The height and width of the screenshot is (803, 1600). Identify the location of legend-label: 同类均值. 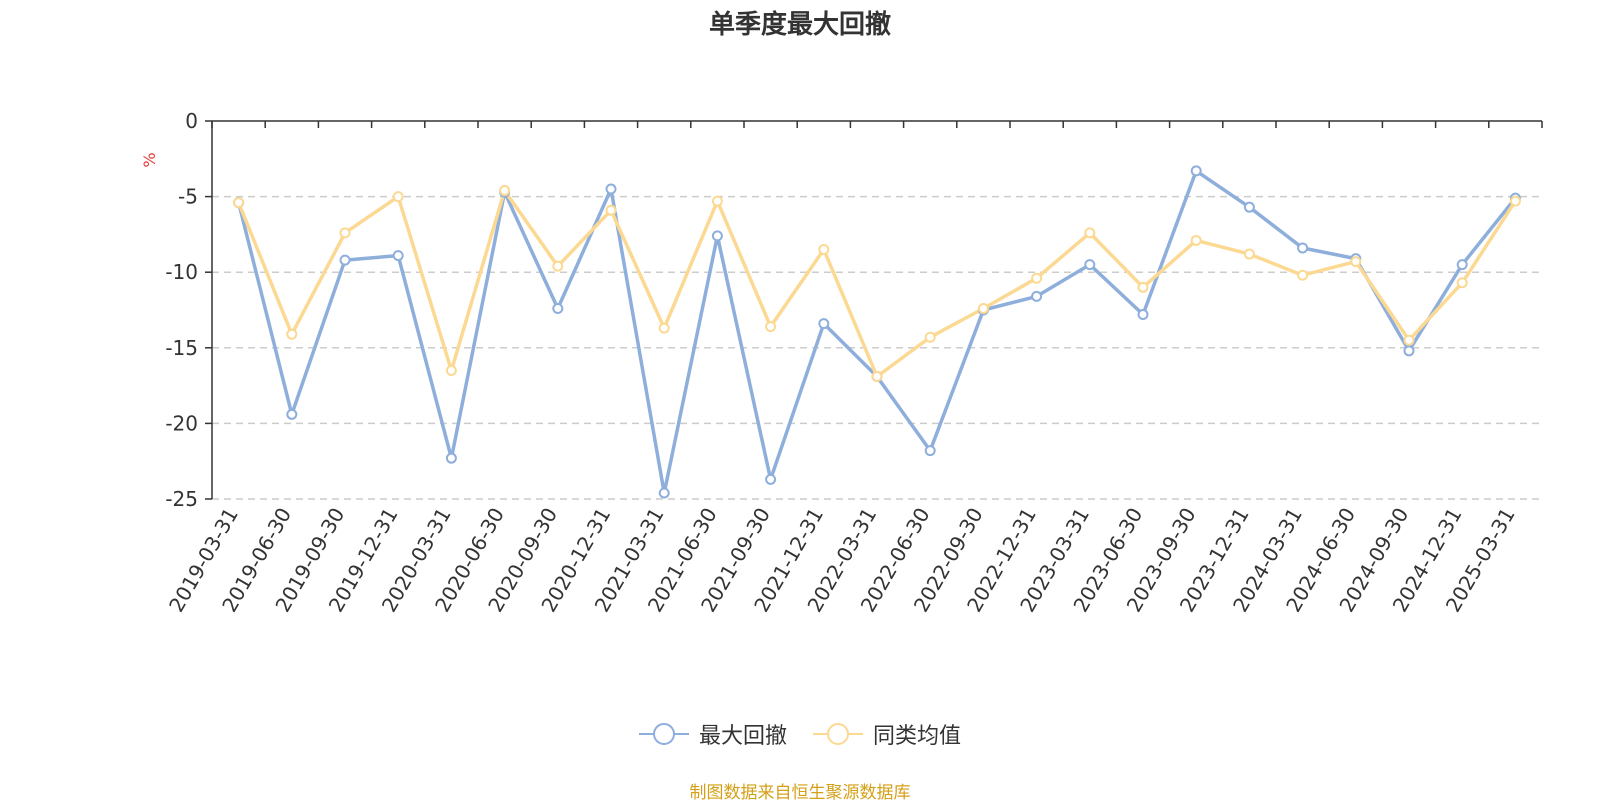
(917, 736).